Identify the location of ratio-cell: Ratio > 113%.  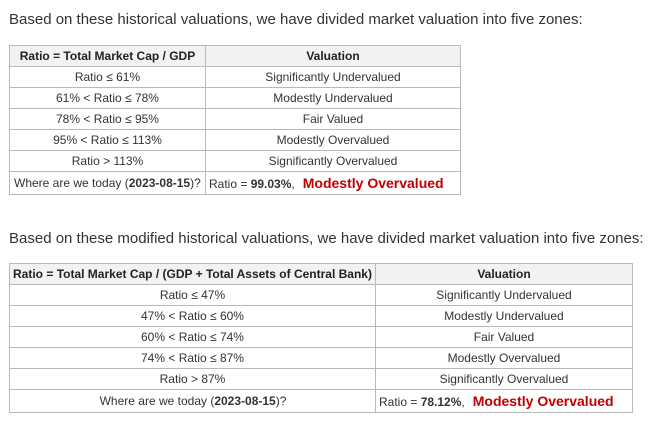
(107, 161).